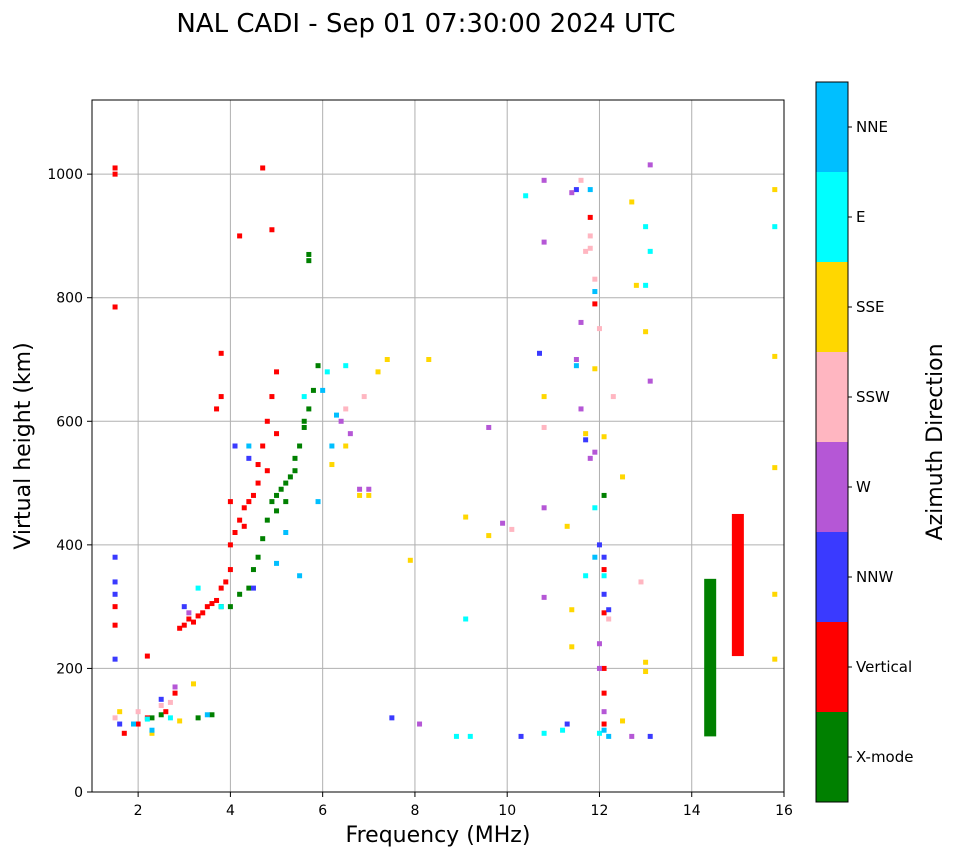 The height and width of the screenshot is (857, 958). What do you see at coordinates (507, 811) in the screenshot?
I see `x-tick-label: 10` at bounding box center [507, 811].